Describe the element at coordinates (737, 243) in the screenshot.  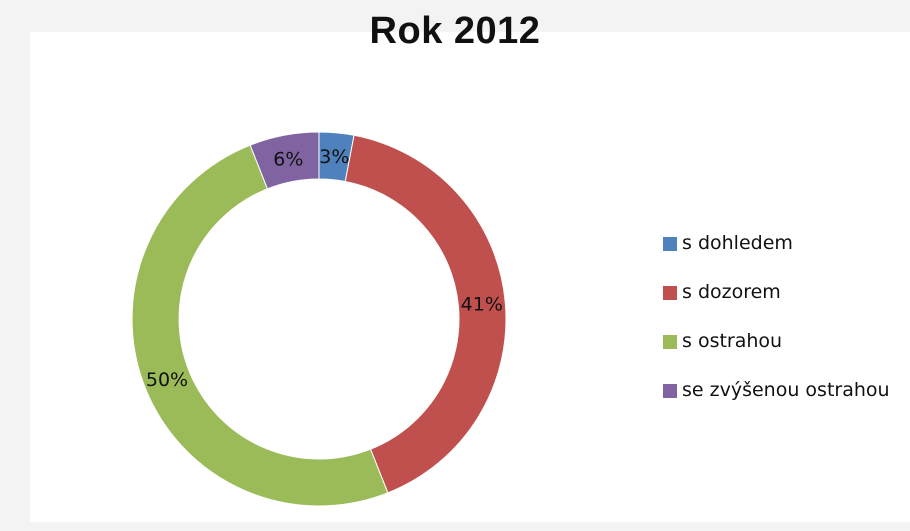
I see `legend-label: s dohledem` at that location.